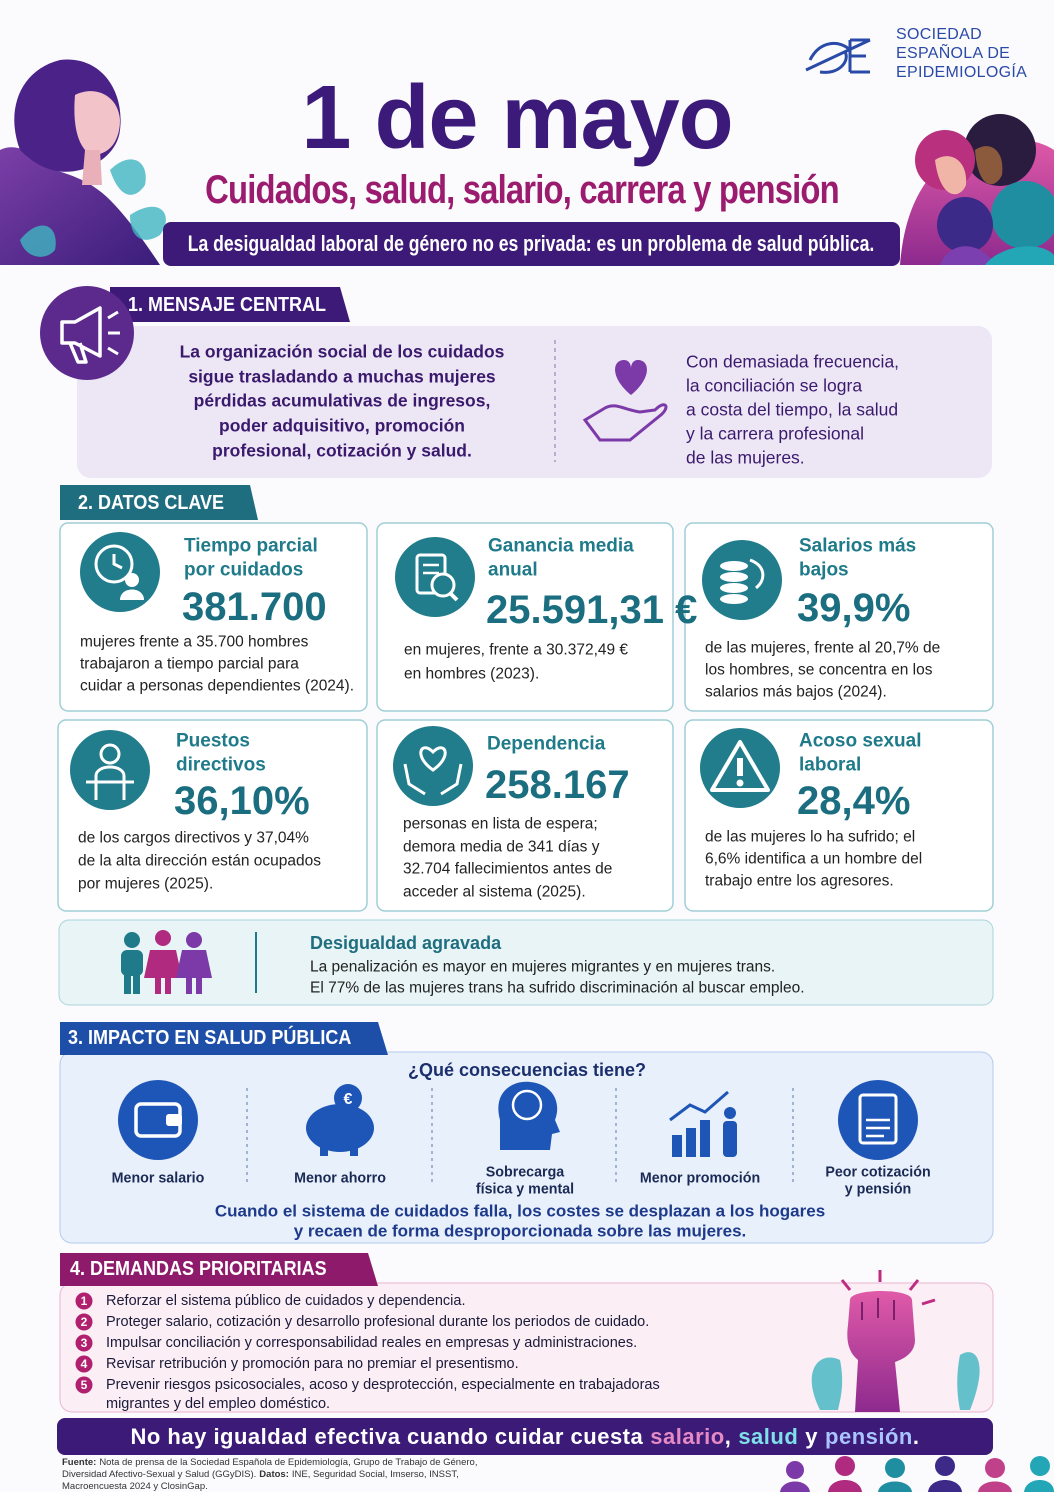 The height and width of the screenshot is (1492, 1054). I want to click on closing-text: y, so click(812, 1436).